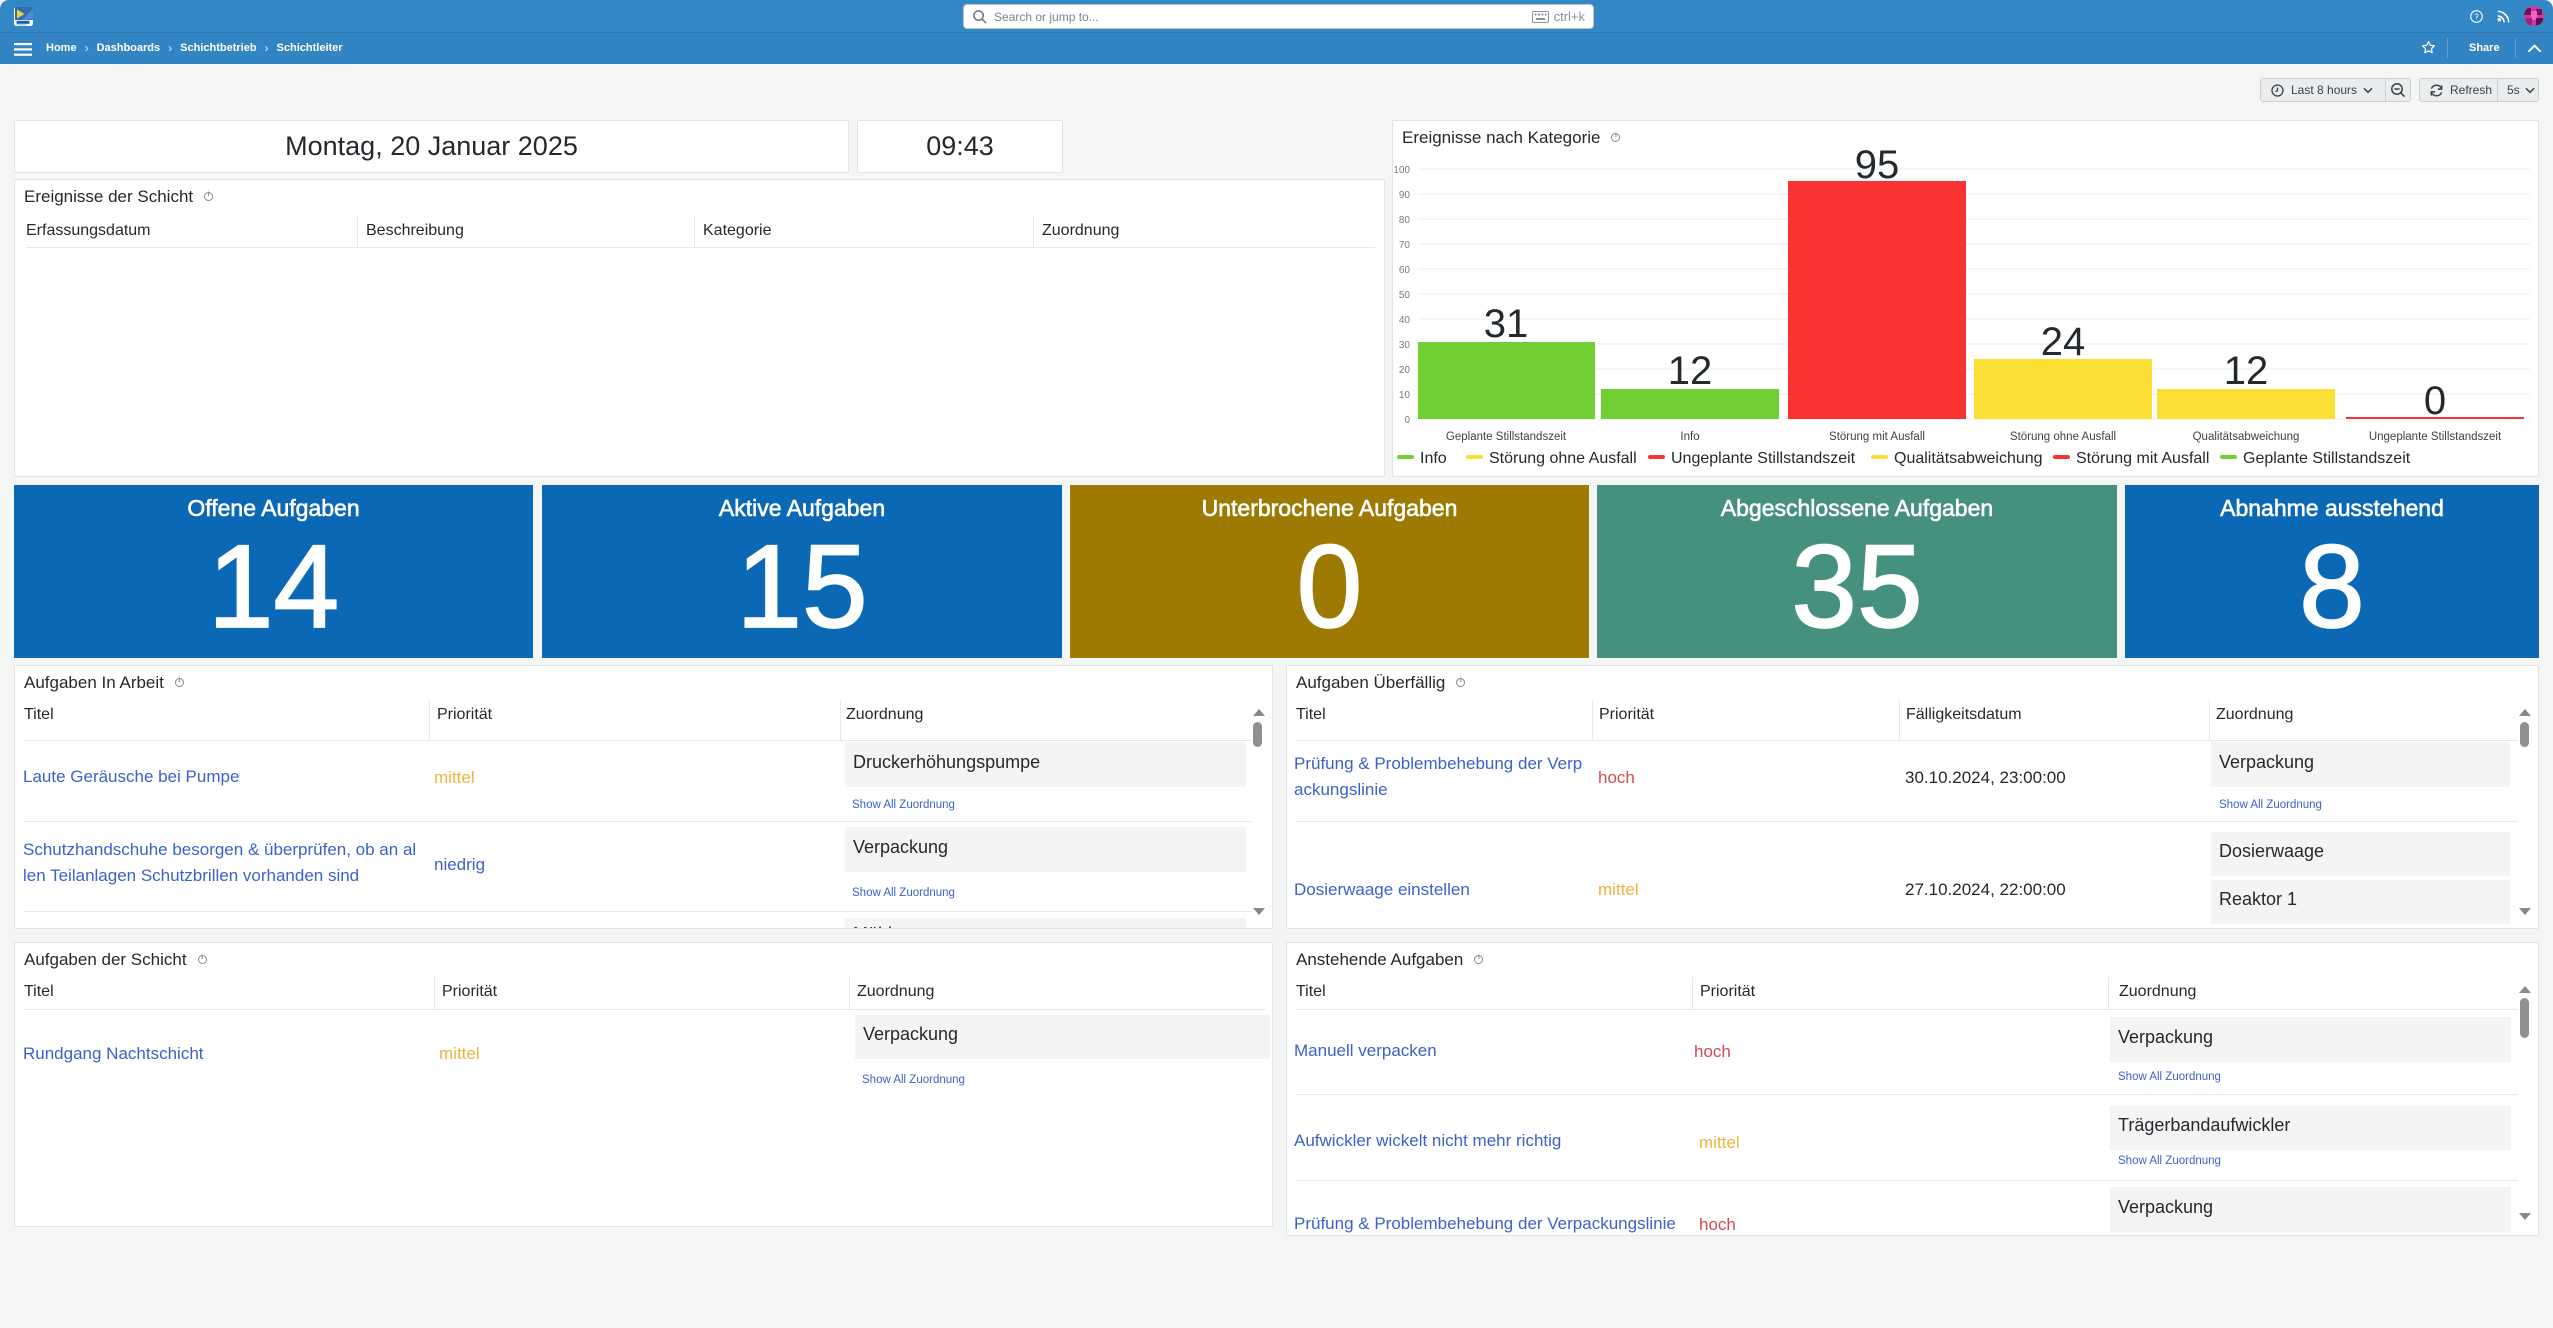  What do you see at coordinates (1405, 395) in the screenshot?
I see `svg-text: 10` at bounding box center [1405, 395].